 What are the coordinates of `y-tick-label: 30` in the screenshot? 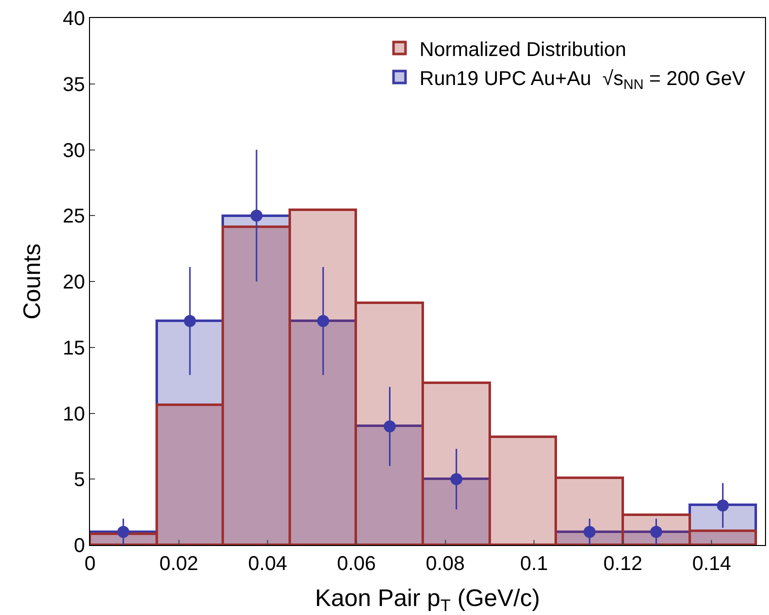 It's located at (73, 151).